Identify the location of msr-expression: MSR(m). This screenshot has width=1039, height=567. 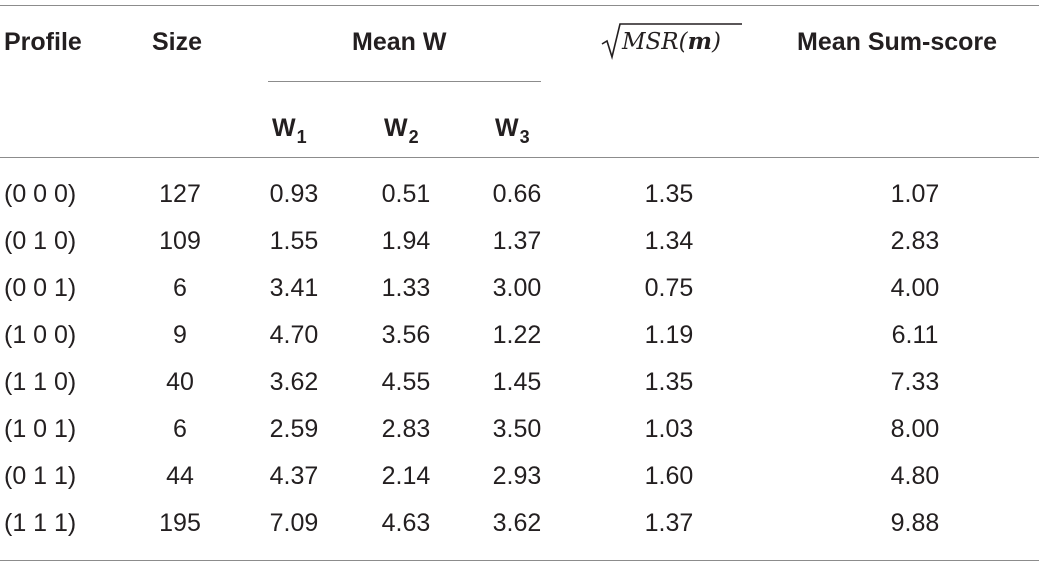
(671, 41).